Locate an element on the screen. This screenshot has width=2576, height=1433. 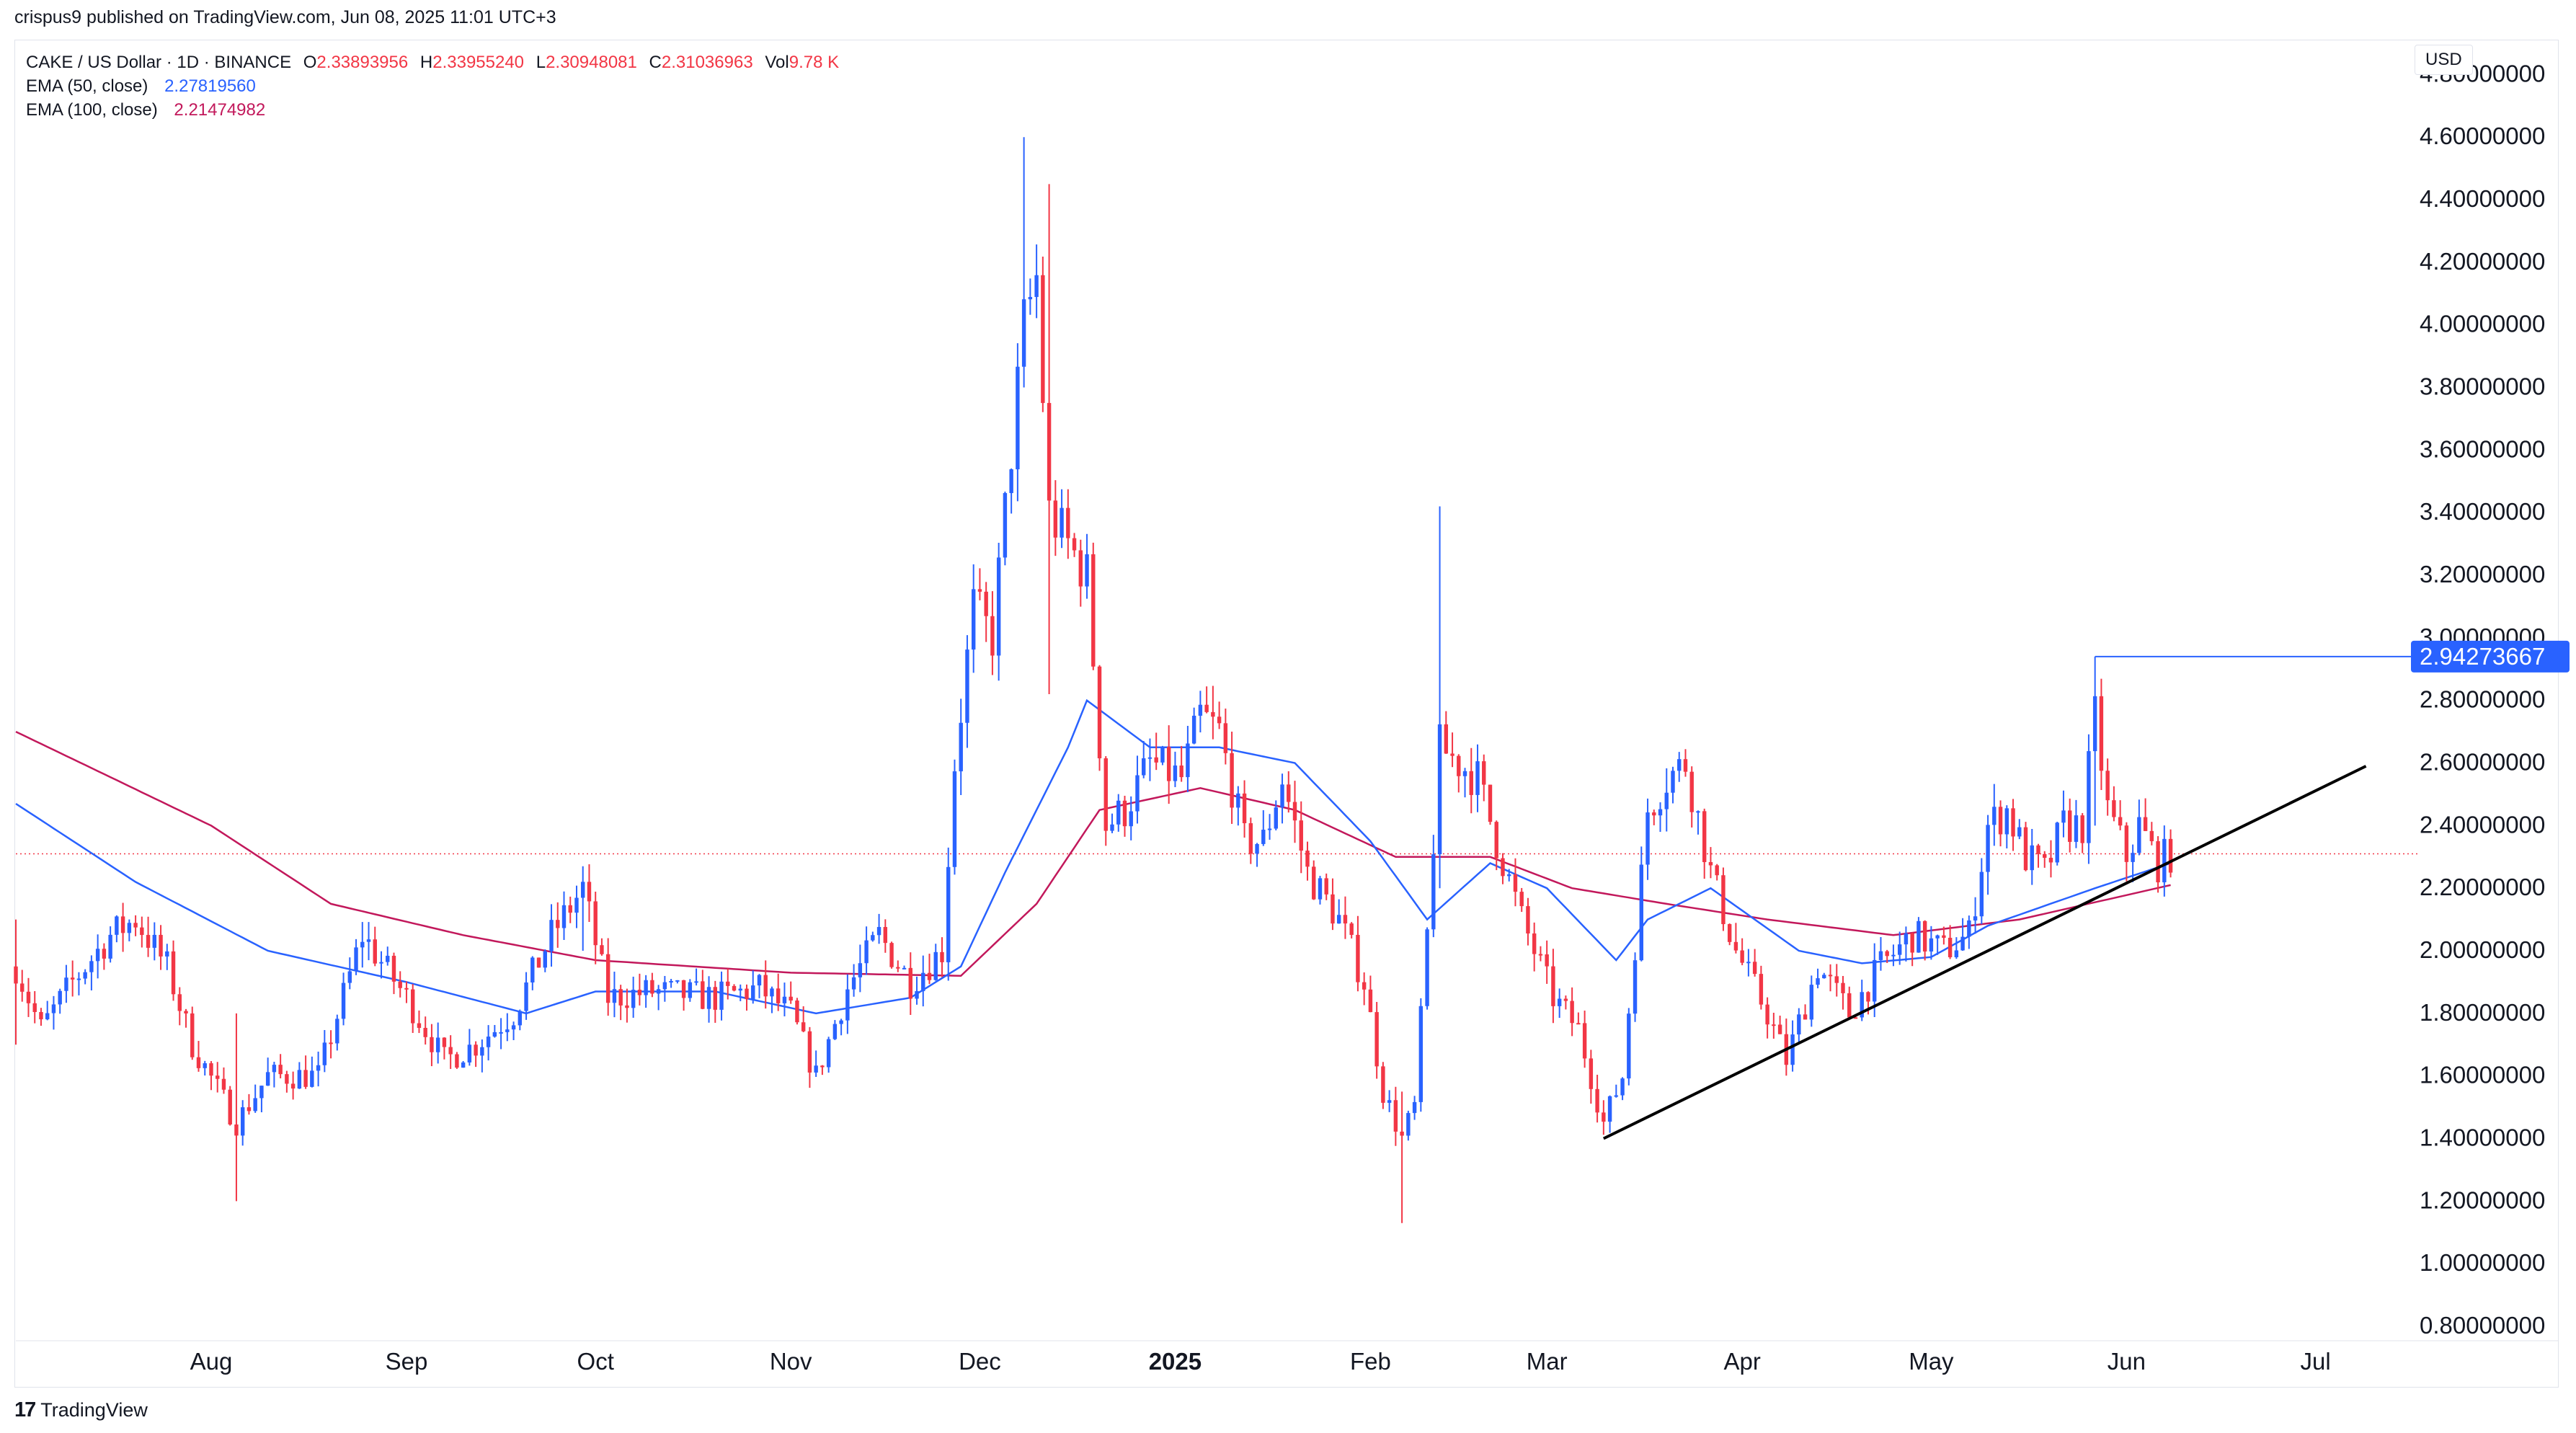
price-tag-value: 2.94273667 is located at coordinates (2482, 656).